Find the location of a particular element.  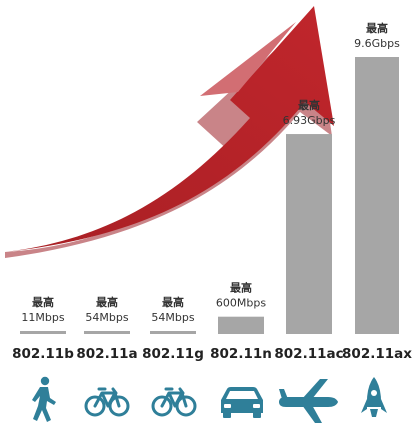

standard-label: 802.11ac is located at coordinates (308, 354).